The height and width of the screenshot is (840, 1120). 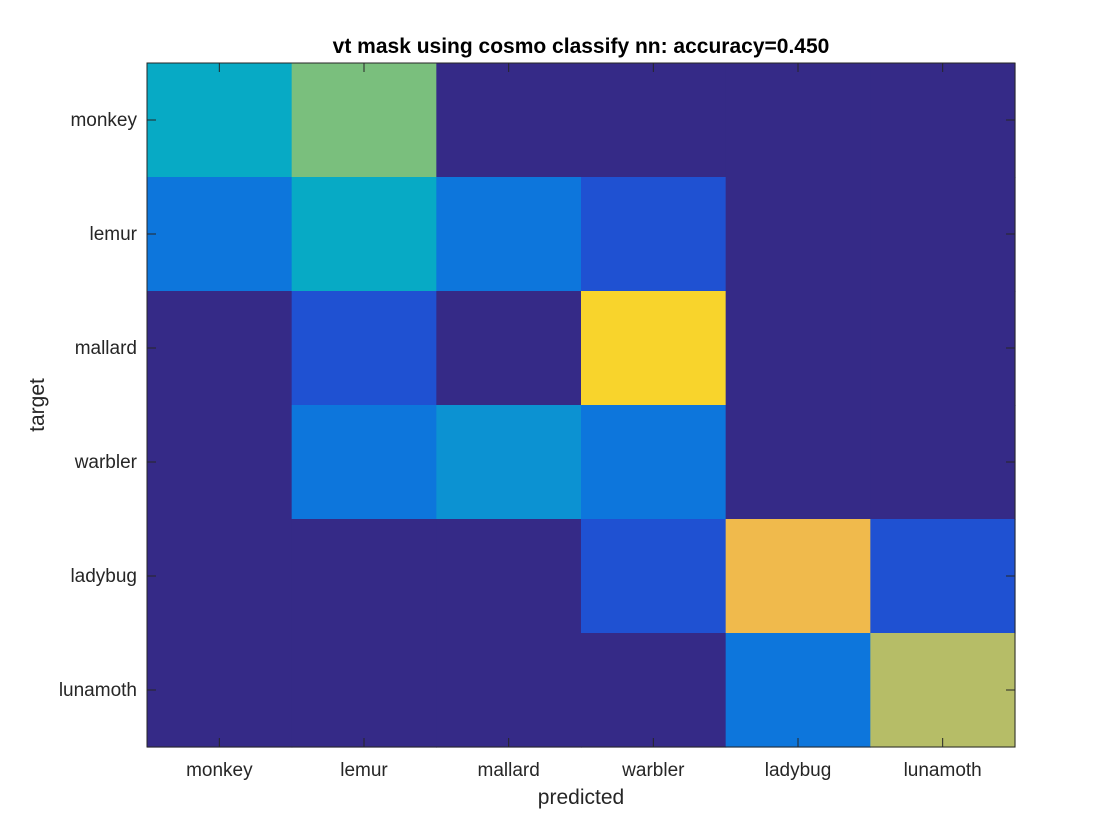 What do you see at coordinates (364, 234) in the screenshot?
I see `heatmap-cell-lemur-lemur` at bounding box center [364, 234].